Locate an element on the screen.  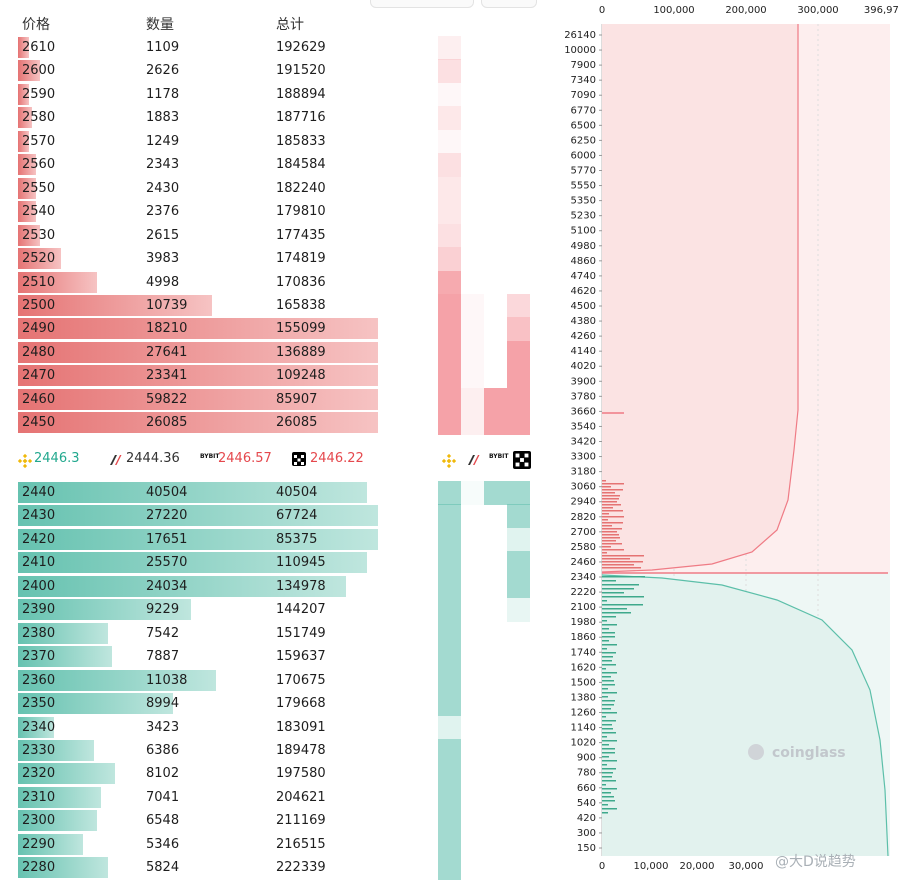
bid-row: 2290 5346 216515 is located at coordinates (220, 844).